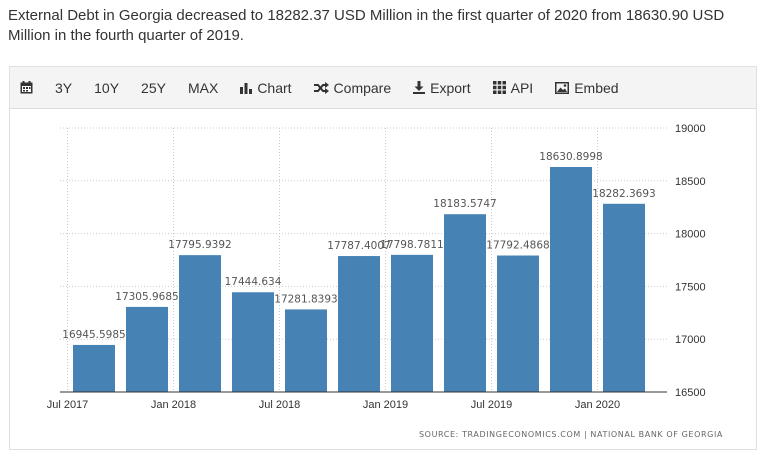  What do you see at coordinates (246, 88) in the screenshot?
I see `bar-chart-icon` at bounding box center [246, 88].